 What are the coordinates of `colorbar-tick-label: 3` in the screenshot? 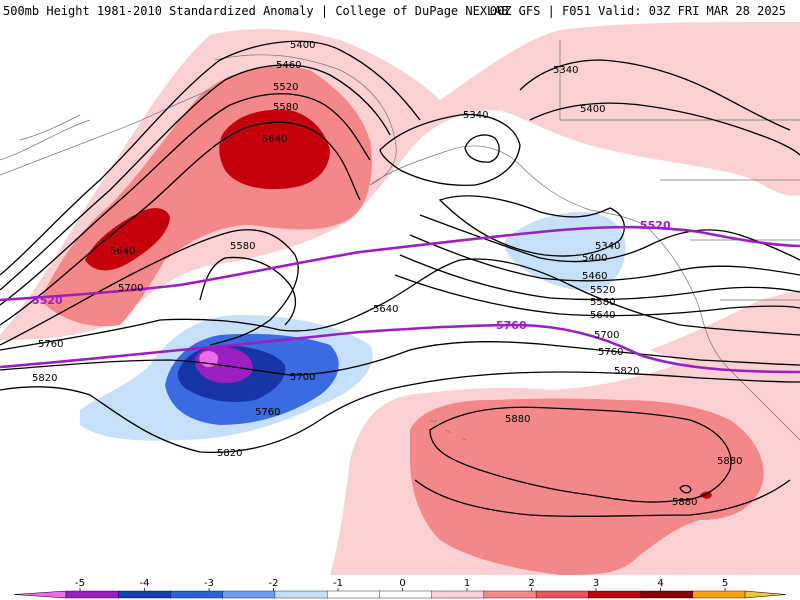 It's located at (596, 583).